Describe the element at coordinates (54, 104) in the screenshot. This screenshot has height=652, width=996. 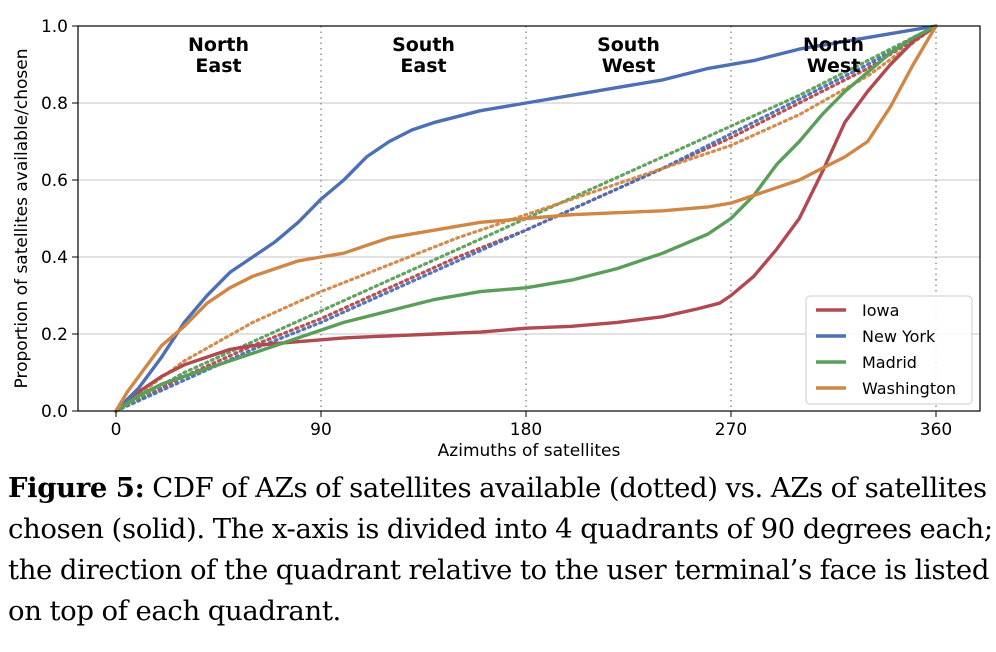
I see `y-tick-label: 0.8` at that location.